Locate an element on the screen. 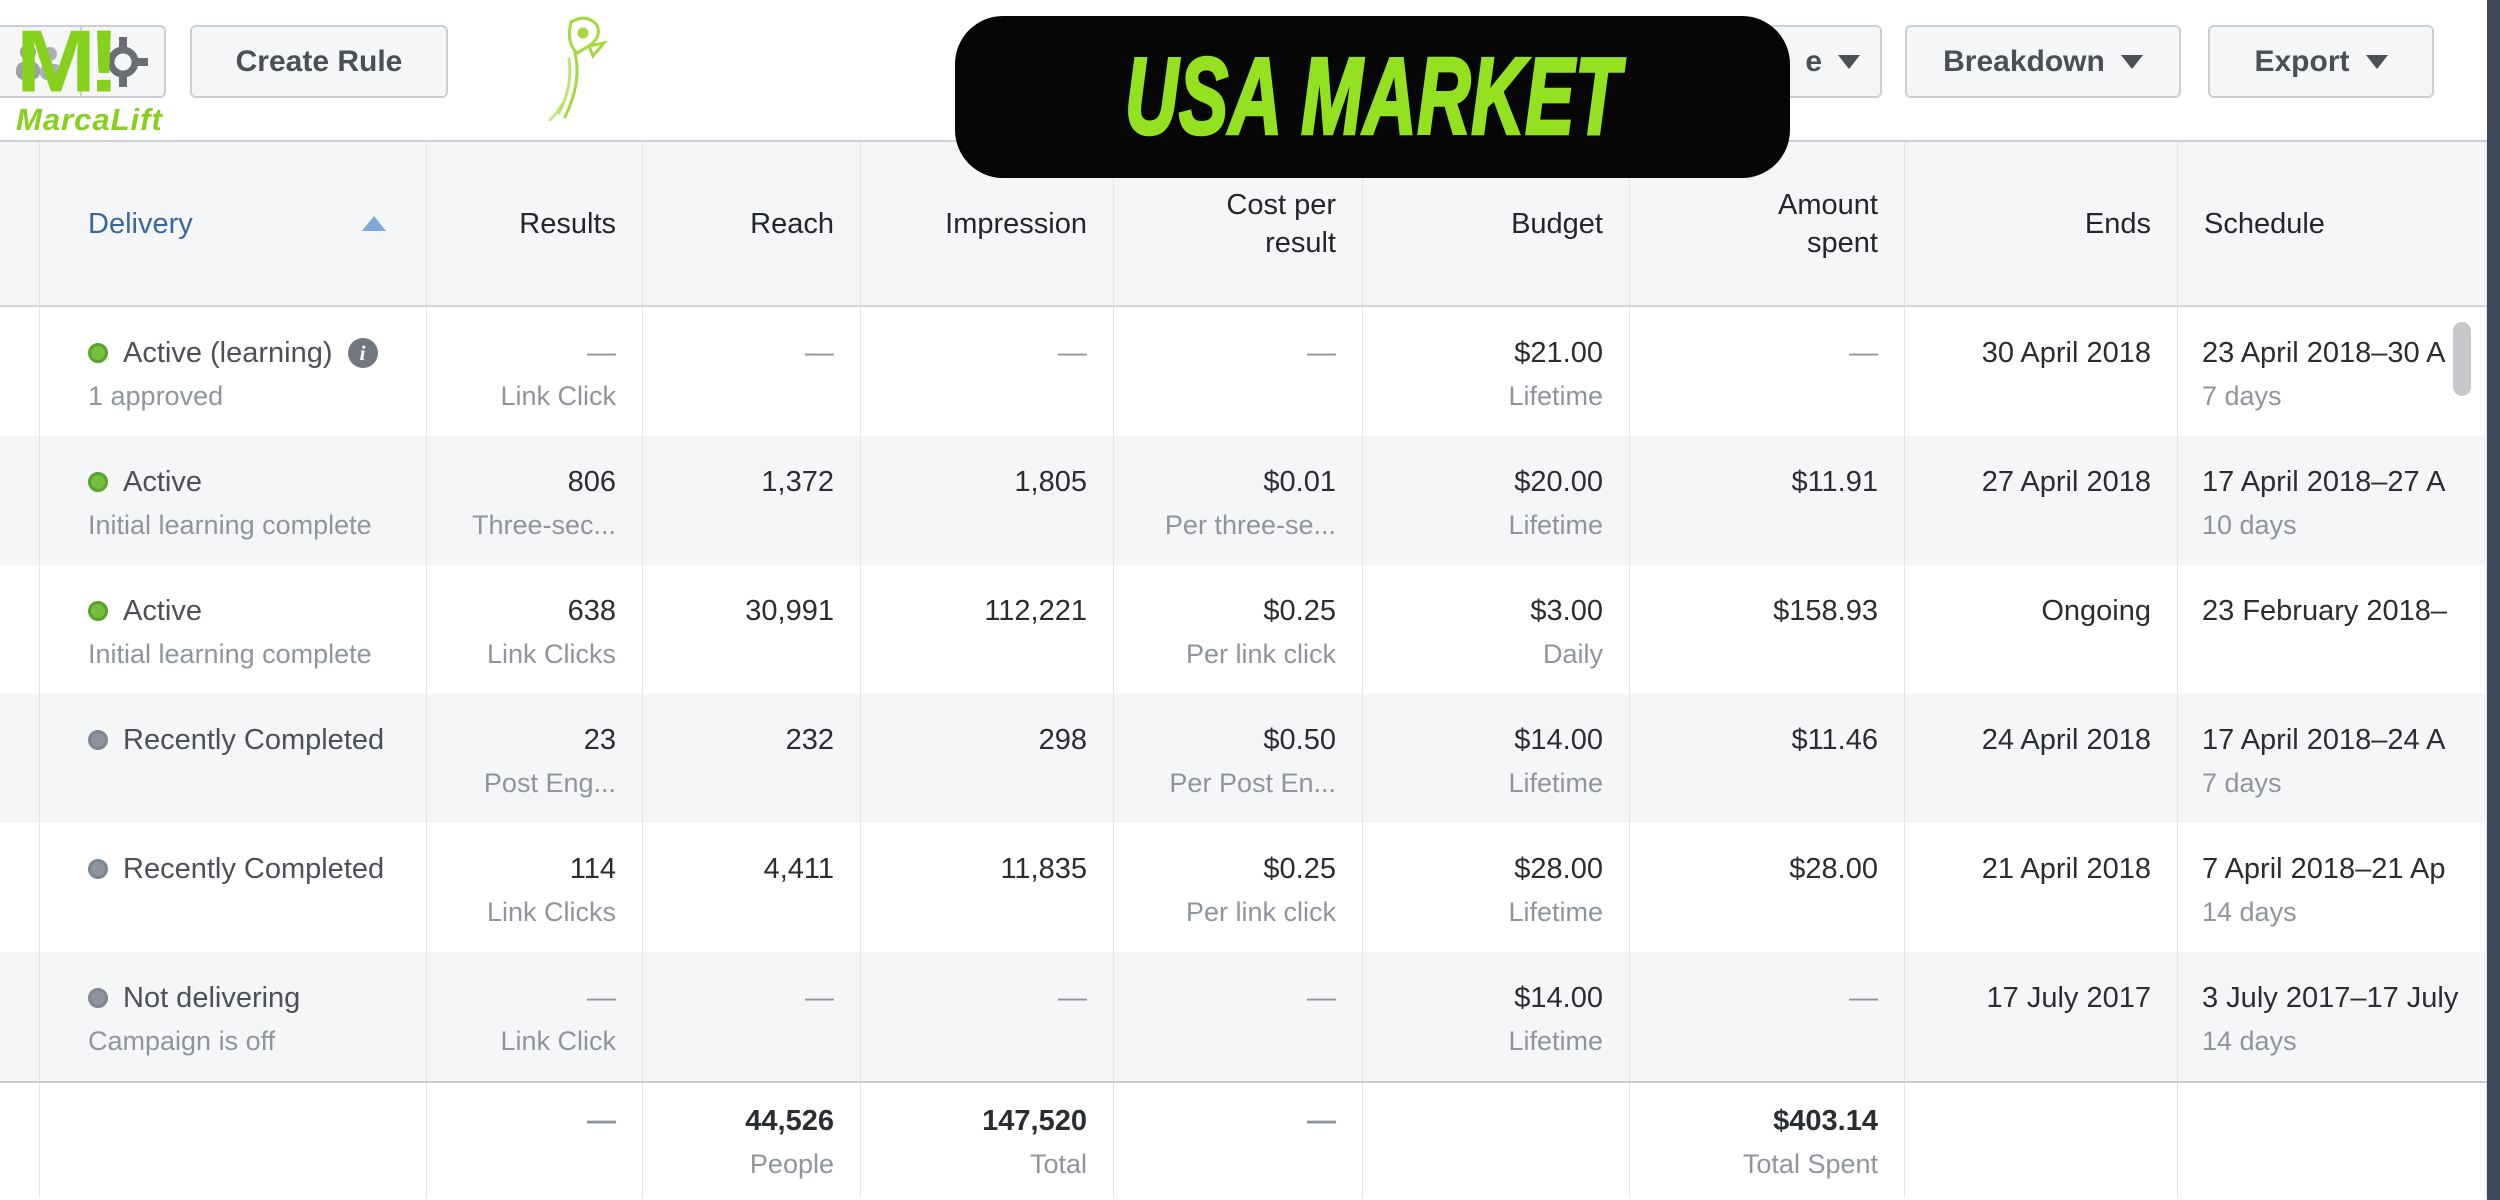 The height and width of the screenshot is (1200, 2500). totals-spent-cell: $403.14 Total Spent is located at coordinates (1767, 1140).